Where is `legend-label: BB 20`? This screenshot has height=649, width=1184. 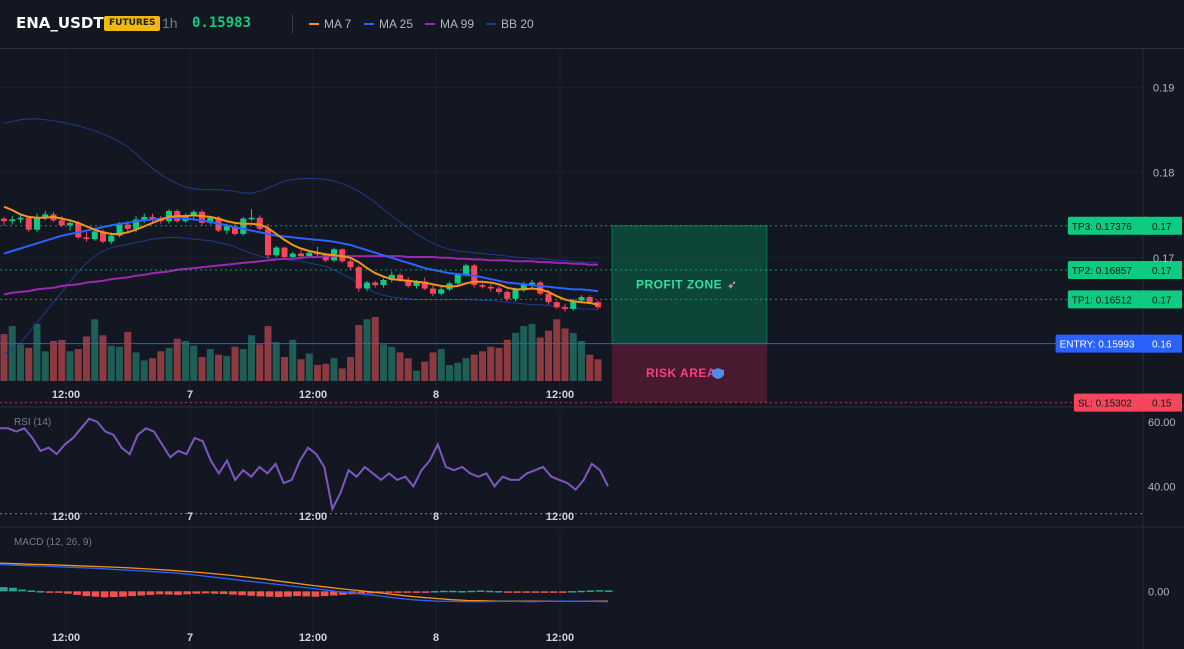 legend-label: BB 20 is located at coordinates (517, 24).